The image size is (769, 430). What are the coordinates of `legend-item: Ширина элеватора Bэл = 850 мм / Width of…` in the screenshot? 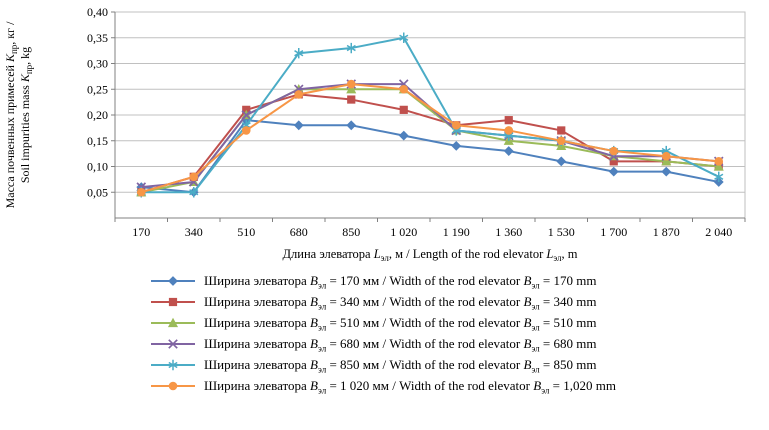 It's located at (459, 365).